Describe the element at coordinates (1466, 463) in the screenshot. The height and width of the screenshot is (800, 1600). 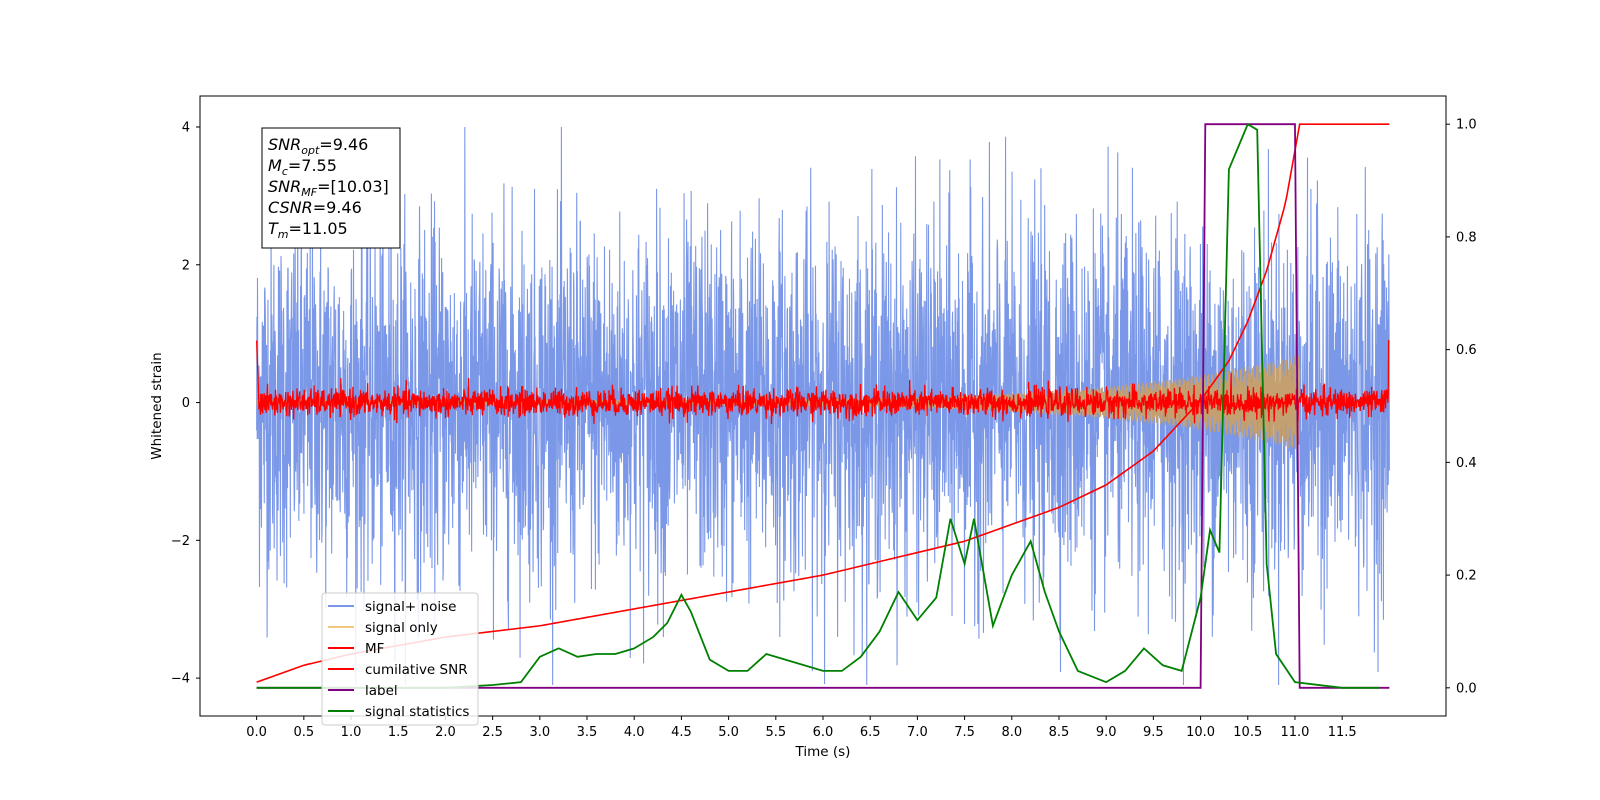
I see `y2-tick-label: 0.4` at that location.